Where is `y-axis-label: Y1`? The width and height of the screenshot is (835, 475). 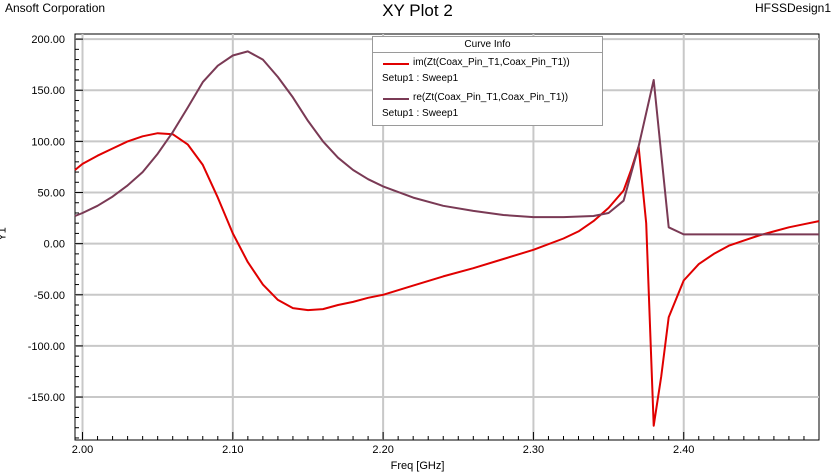 y-axis-label: Y1 is located at coordinates (4, 234).